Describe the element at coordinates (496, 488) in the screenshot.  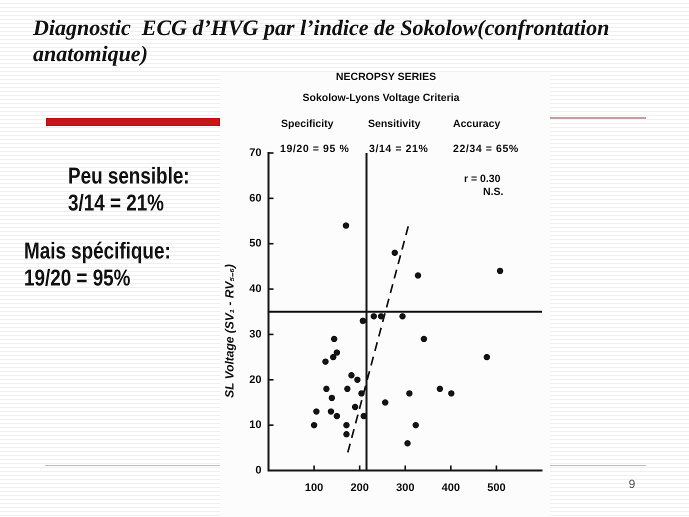
I see `x-tick-label: 500` at that location.